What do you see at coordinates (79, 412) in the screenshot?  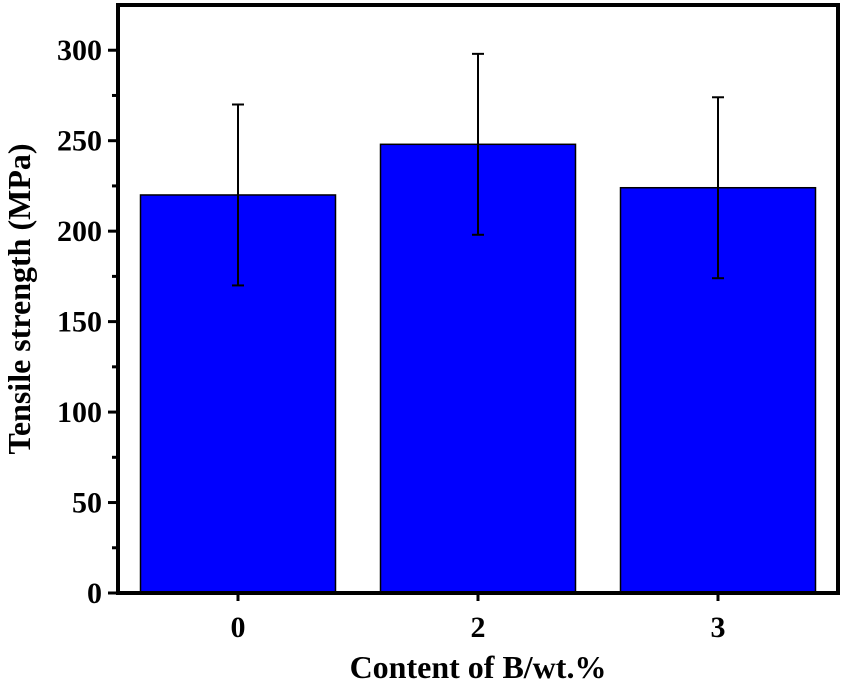 I see `y-tick-label: 100` at bounding box center [79, 412].